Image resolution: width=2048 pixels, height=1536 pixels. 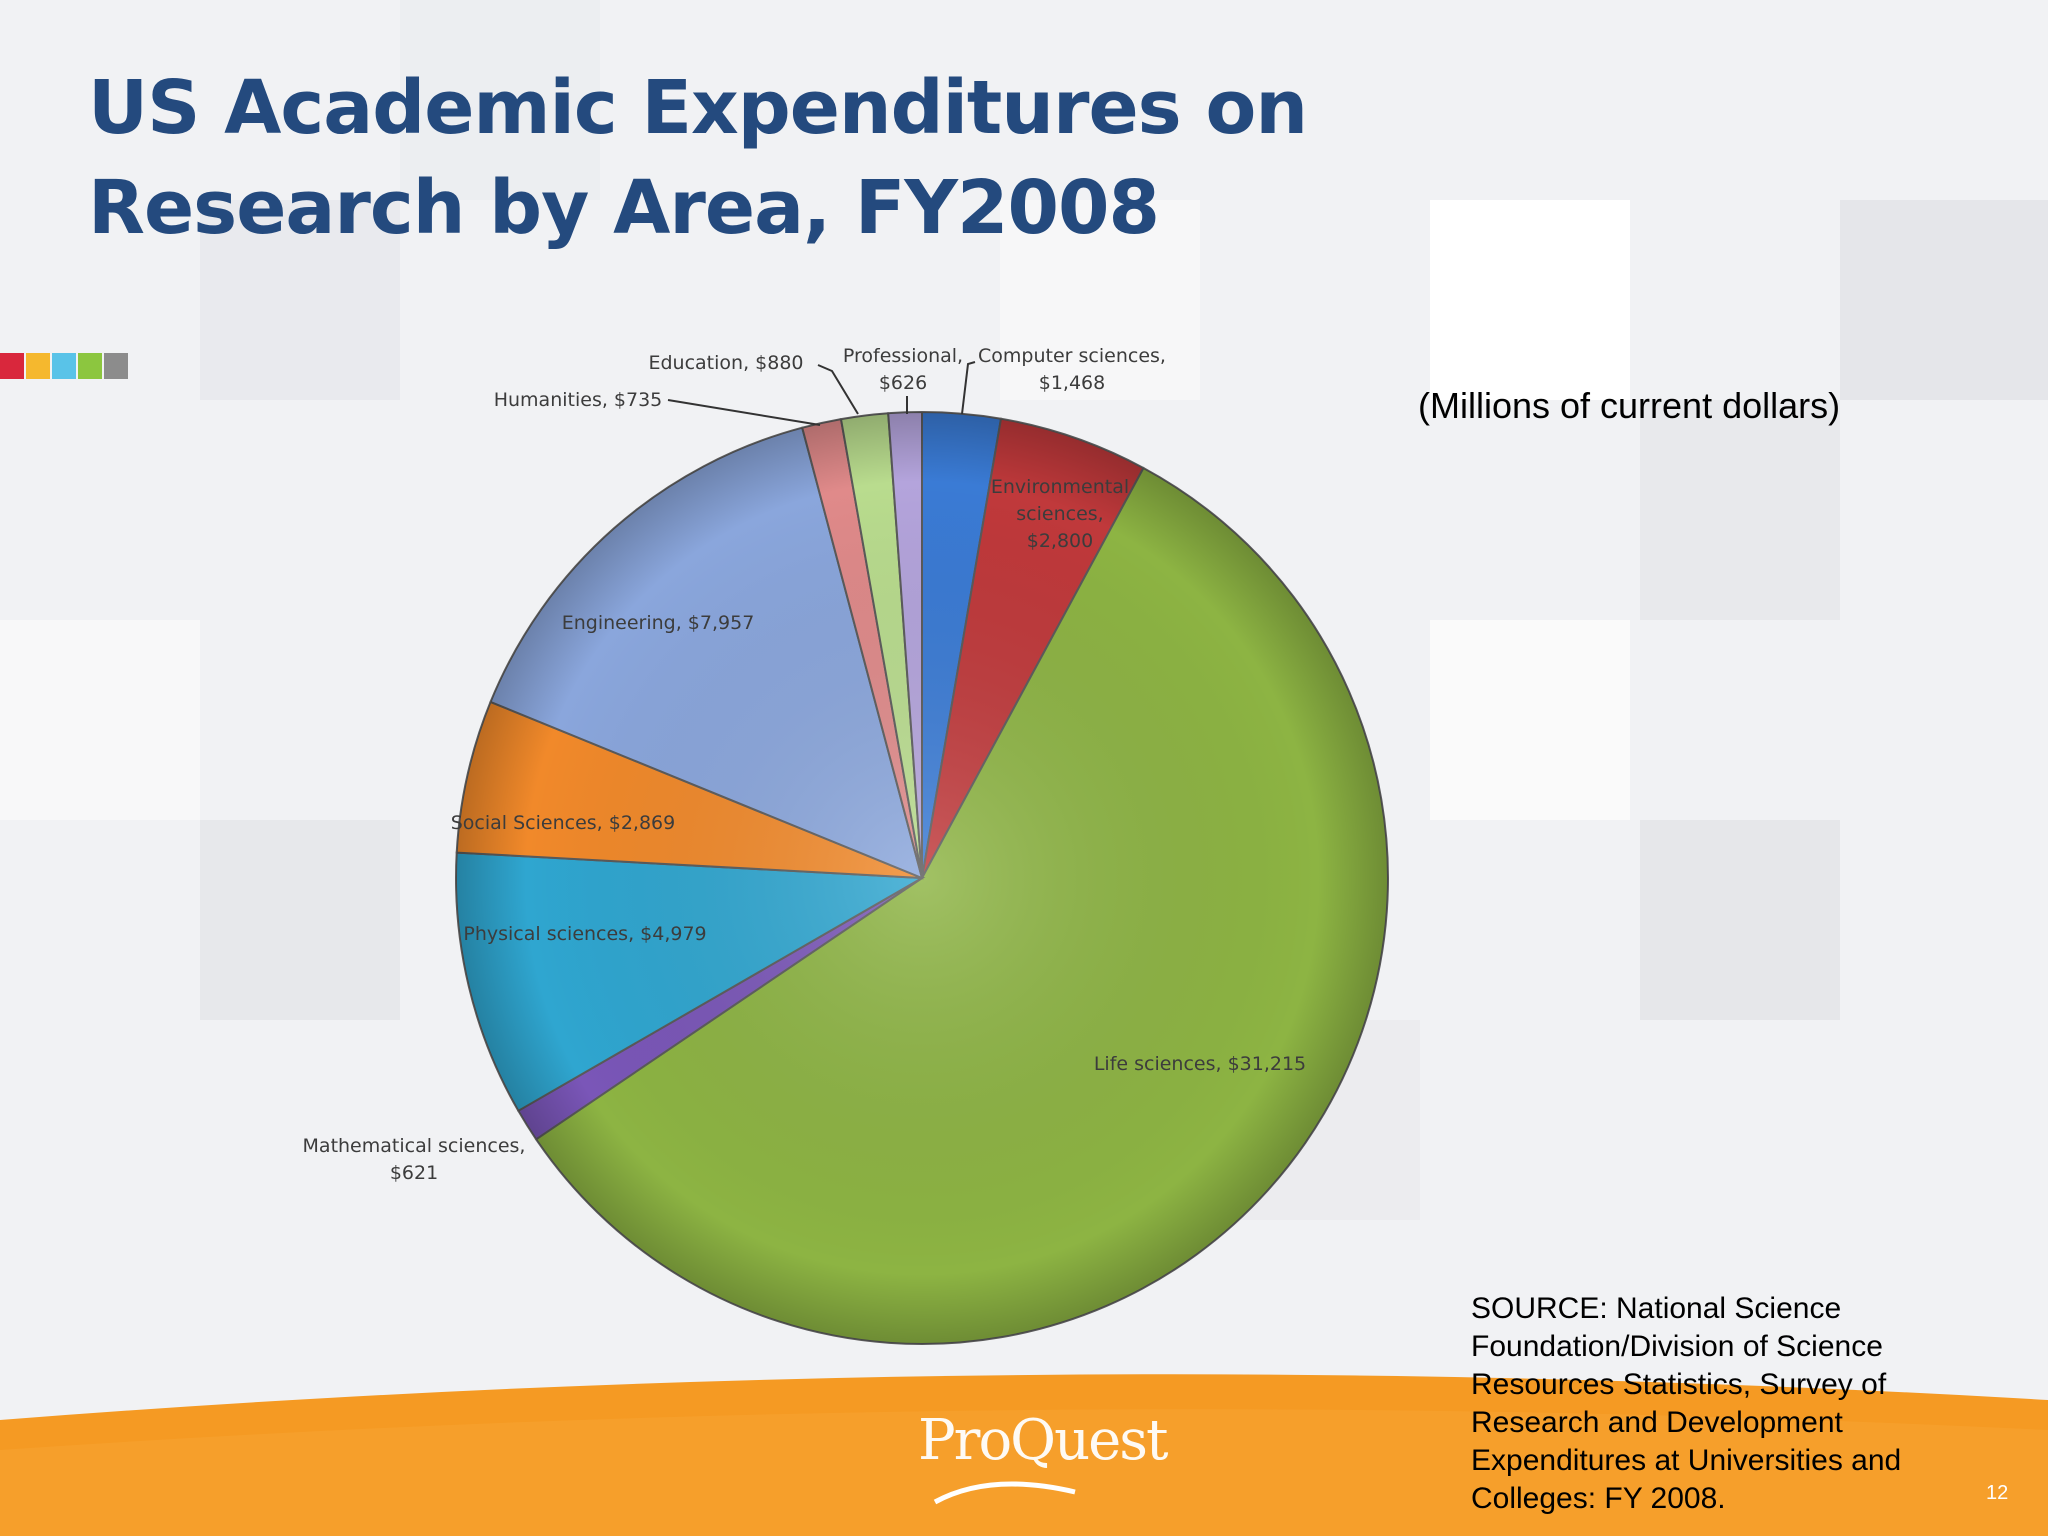 I want to click on slice-label: Environmental sciences, $2,800, so click(x=1060, y=514).